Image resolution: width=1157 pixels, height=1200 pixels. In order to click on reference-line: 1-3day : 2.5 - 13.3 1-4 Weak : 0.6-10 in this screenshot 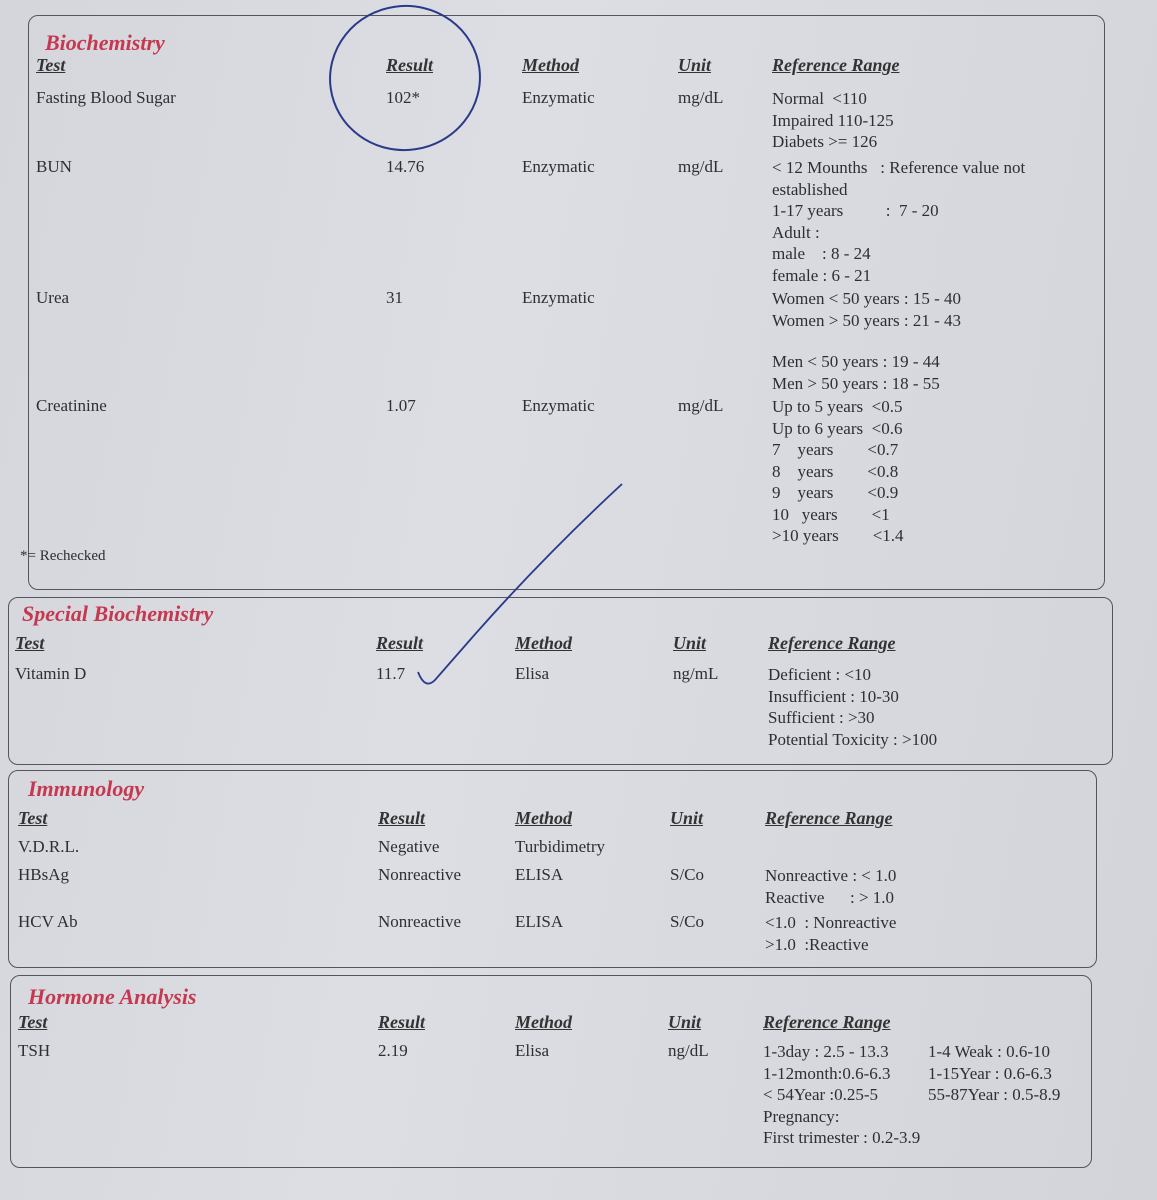, I will do `click(906, 1052)`.